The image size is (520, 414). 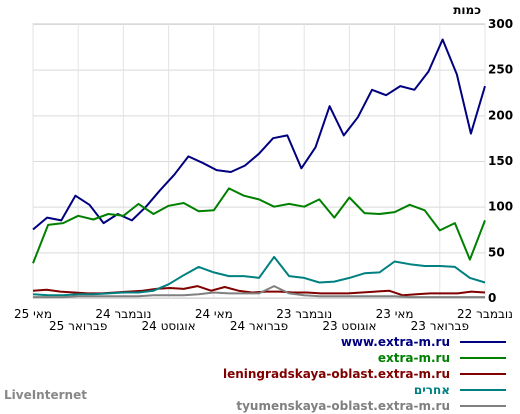 What do you see at coordinates (500, 24) in the screenshot?
I see `y-tick-label: 300` at bounding box center [500, 24].